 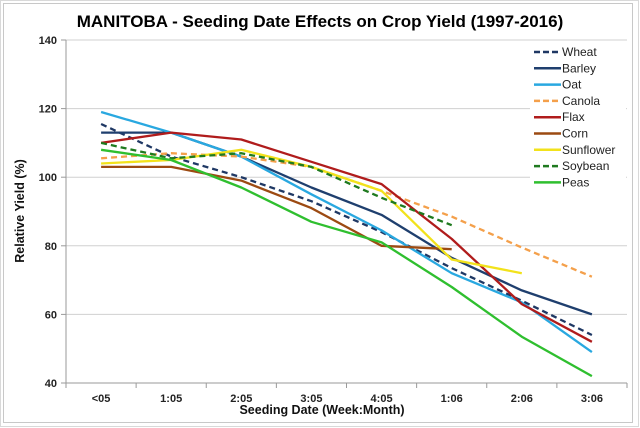 I want to click on x-tick-label: 1:06, so click(x=452, y=399).